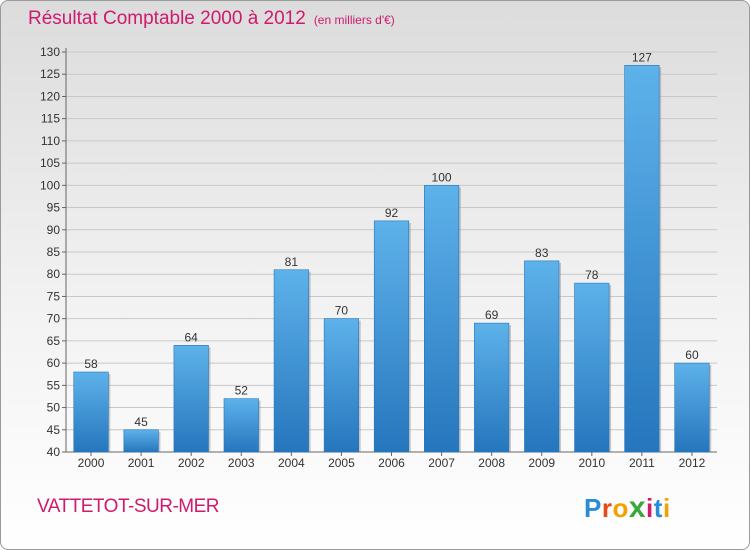 The width and height of the screenshot is (750, 550). What do you see at coordinates (91, 463) in the screenshot?
I see `x-tick-label: 2000` at bounding box center [91, 463].